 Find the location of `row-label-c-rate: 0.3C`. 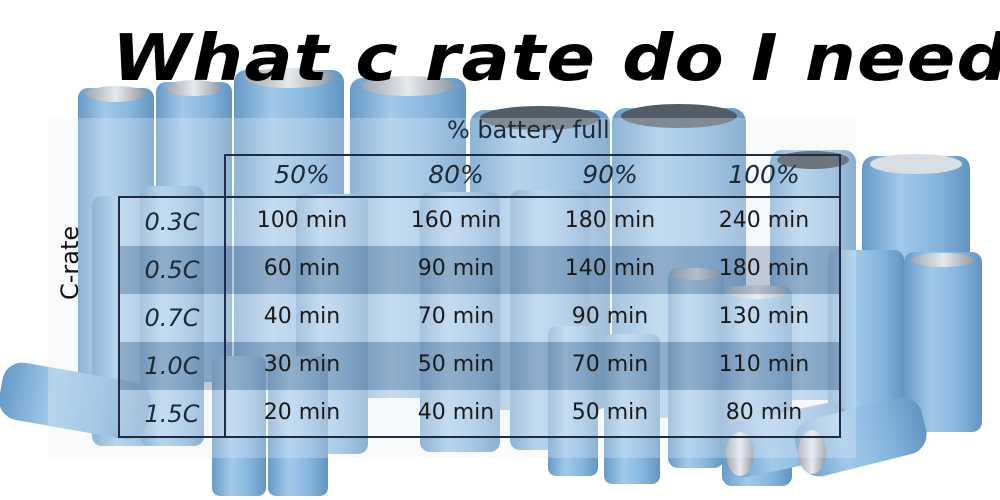

row-label-c-rate: 0.3C is located at coordinates (172, 222).